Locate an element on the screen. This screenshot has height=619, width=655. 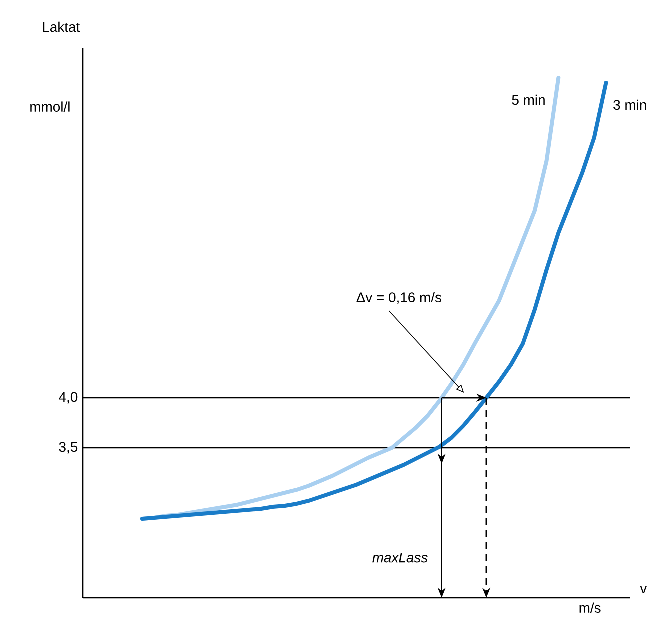
annotation: Δv = 0,16 m/s is located at coordinates (399, 298).